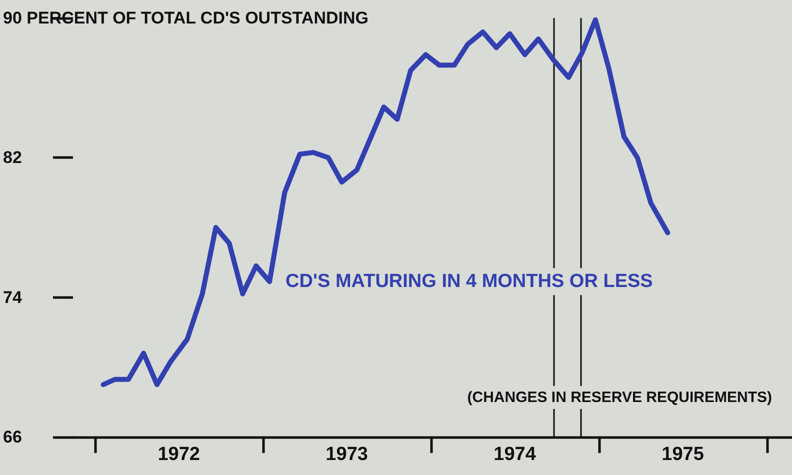 This screenshot has height=475, width=792. I want to click on x-tick-label: 1974, so click(515, 454).